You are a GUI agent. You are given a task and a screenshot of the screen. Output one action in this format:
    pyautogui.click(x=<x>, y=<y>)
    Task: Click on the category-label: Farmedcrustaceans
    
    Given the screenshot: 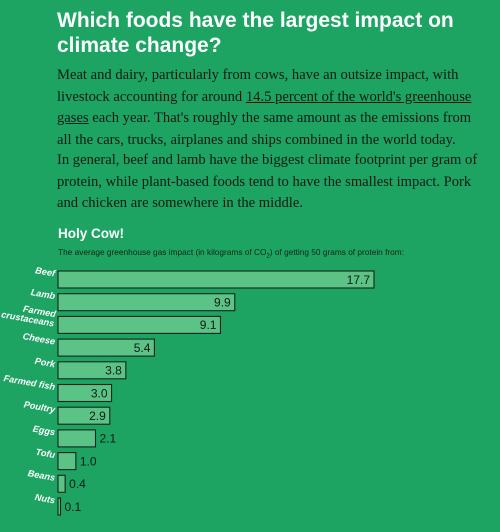 What is the action you would take?
    pyautogui.click(x=29, y=314)
    